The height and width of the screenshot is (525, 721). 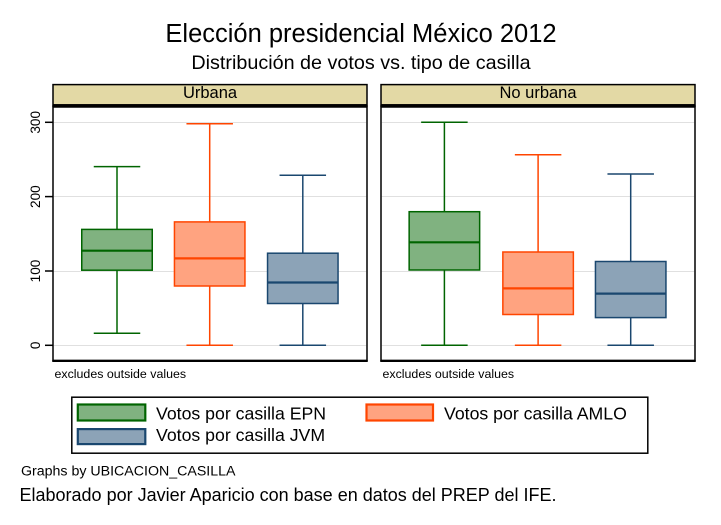 I want to click on svg-text: Votos por casilla EPN, so click(x=241, y=413).